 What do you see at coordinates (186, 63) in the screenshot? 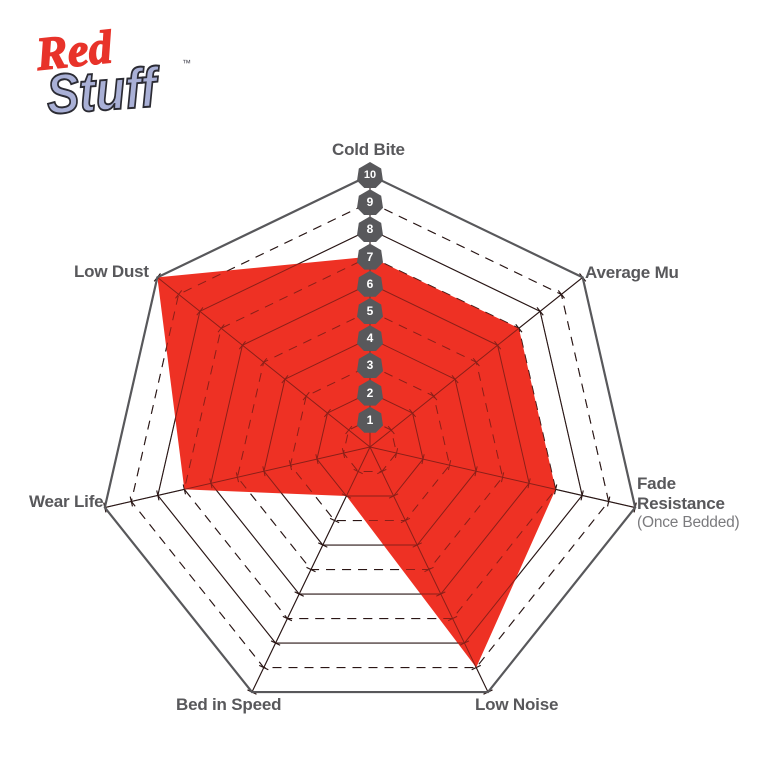
I see `logo-trademark: ™` at bounding box center [186, 63].